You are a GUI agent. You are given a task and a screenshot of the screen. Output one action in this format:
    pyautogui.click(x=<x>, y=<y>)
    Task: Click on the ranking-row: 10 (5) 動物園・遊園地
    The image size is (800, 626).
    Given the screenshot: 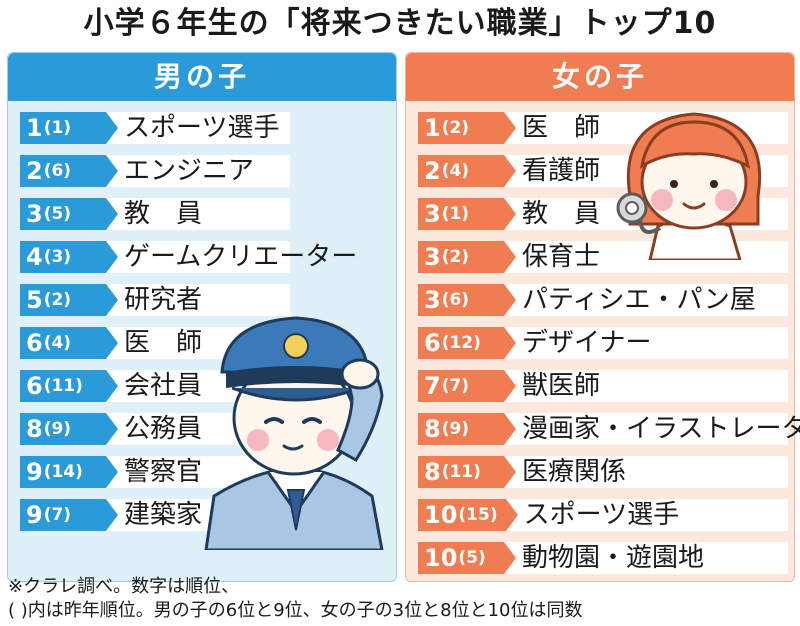 What is the action you would take?
    pyautogui.click(x=603, y=558)
    